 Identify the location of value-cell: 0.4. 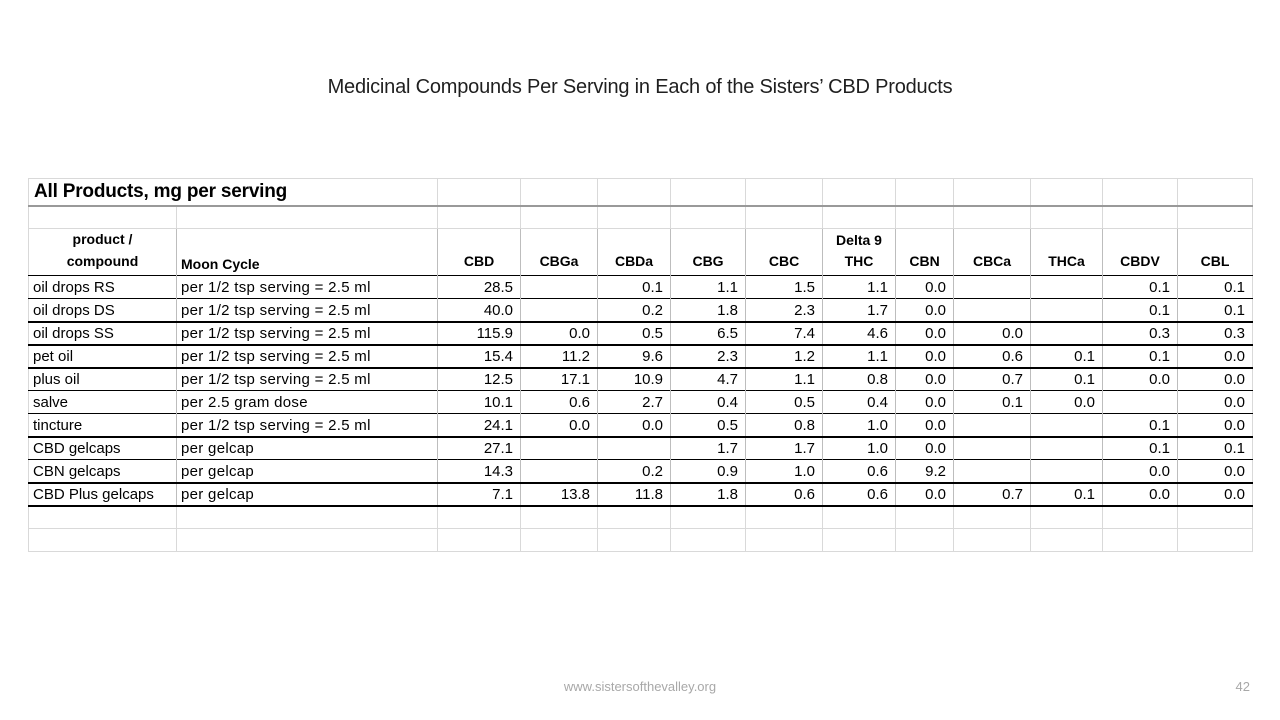
(708, 402).